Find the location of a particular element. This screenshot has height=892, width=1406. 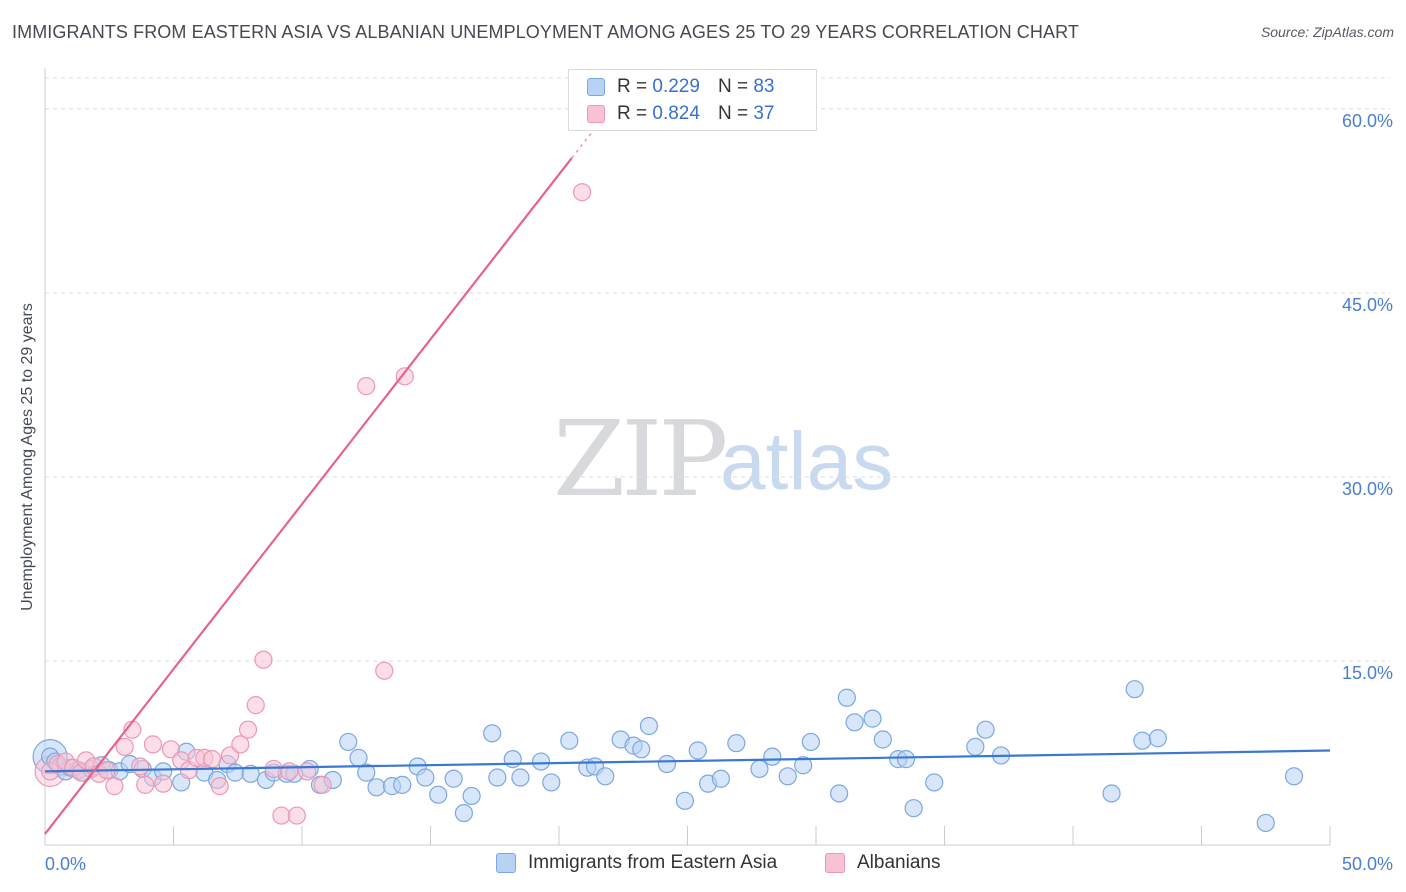

correlation-legend: R = 0.229 N = 83 R = 0.824 N = 37 is located at coordinates (692, 100).